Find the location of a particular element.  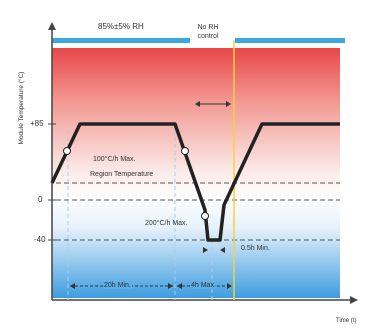

humidity-bar-left is located at coordinates (121, 40).